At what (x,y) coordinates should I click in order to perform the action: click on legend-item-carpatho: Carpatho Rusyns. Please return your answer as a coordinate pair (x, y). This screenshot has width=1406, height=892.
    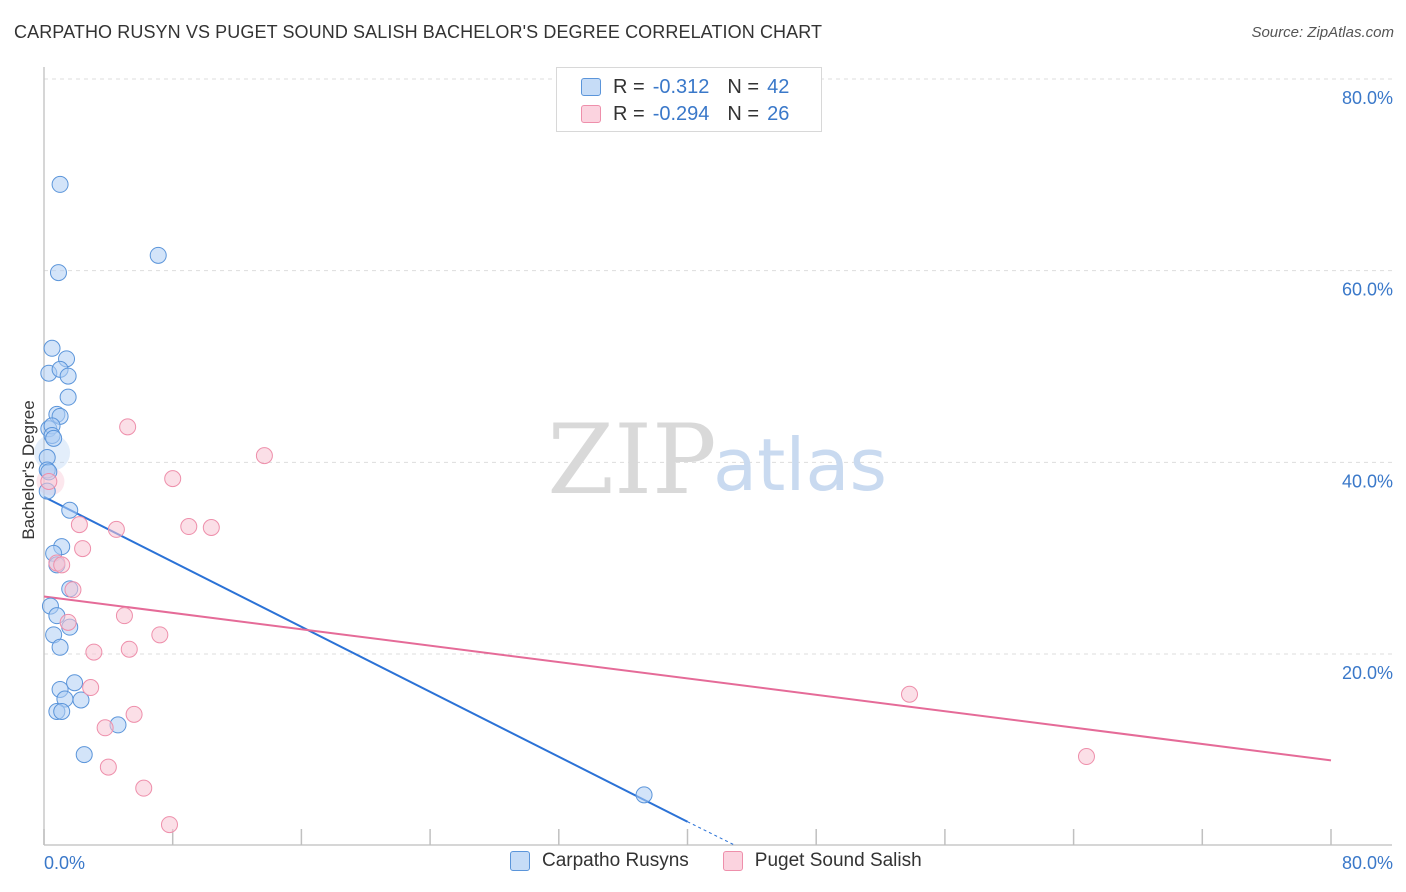
    Looking at the image, I should click on (599, 861).